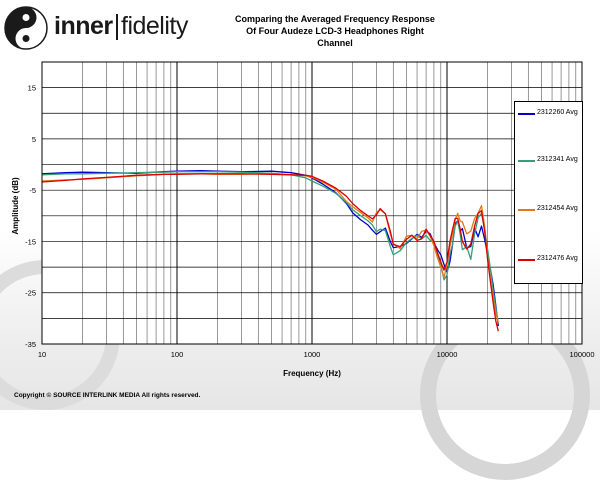 This screenshot has width=600, height=480. Describe the element at coordinates (34, 139) in the screenshot. I see `y-tick-label: 5` at that location.